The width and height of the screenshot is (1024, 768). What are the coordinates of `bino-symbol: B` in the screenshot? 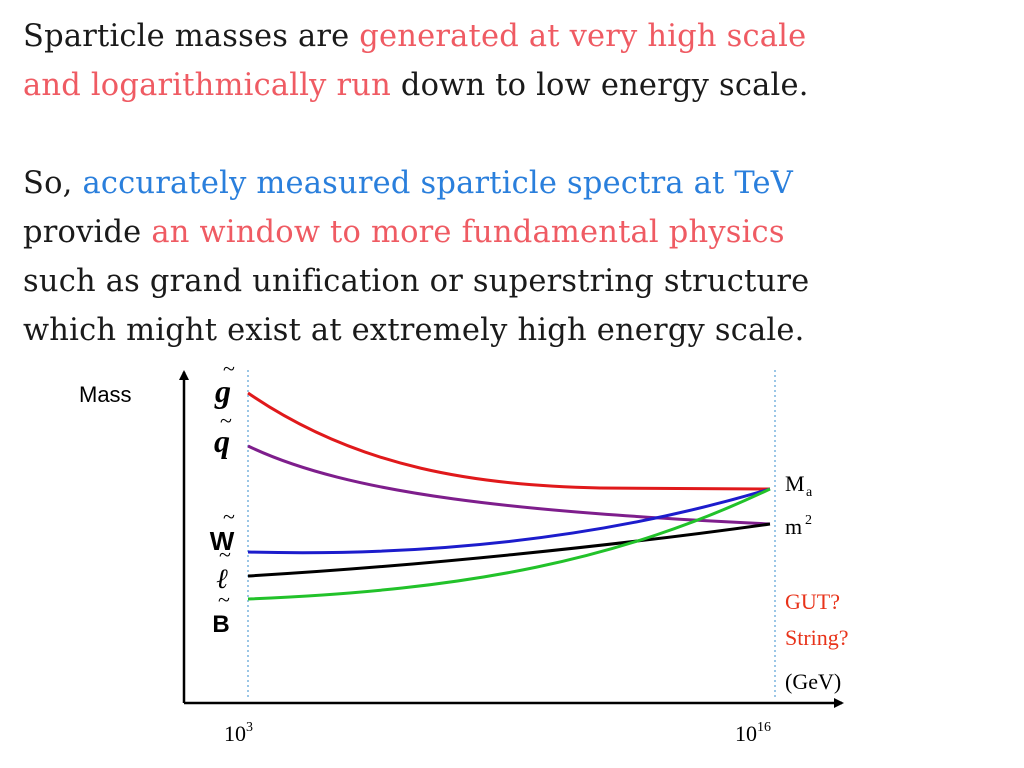 It's located at (220, 624).